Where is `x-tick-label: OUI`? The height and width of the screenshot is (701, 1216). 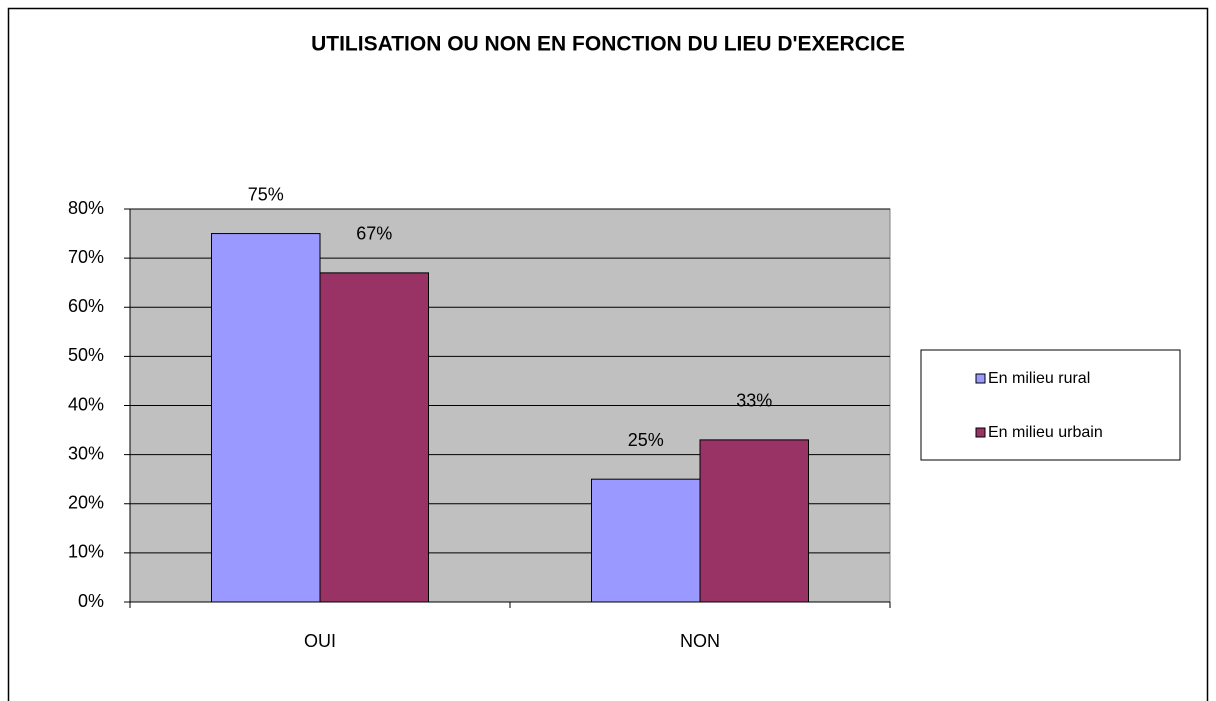
x-tick-label: OUI is located at coordinates (320, 641).